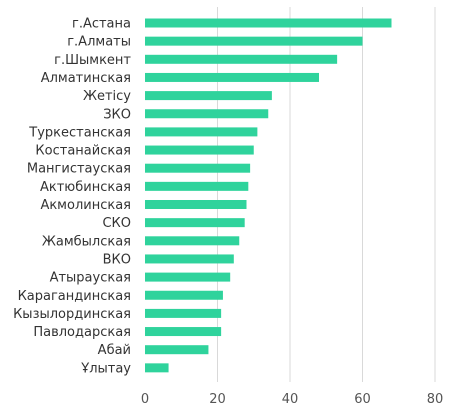  What do you see at coordinates (362, 399) in the screenshot?
I see `x-tick-label: 60` at bounding box center [362, 399].